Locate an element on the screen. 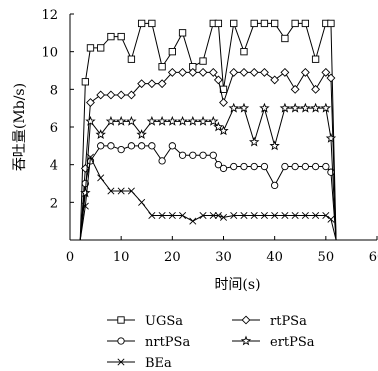  y-tick-label: 8 is located at coordinates (54, 90).